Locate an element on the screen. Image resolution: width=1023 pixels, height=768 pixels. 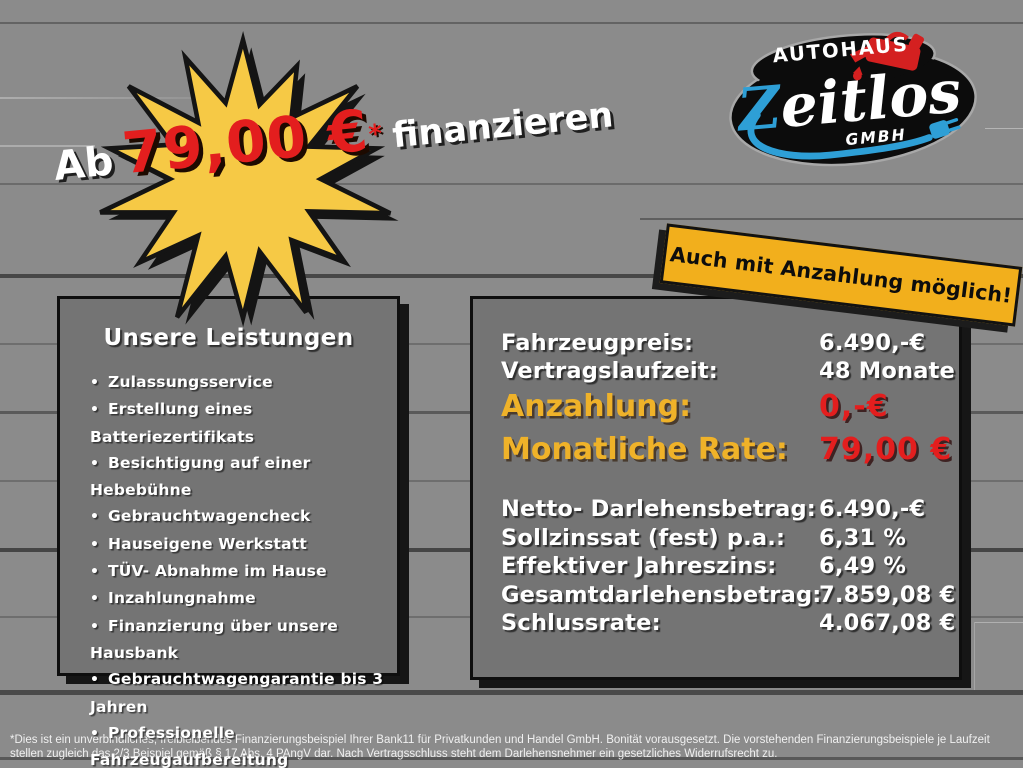
financing-value: 48 Monate is located at coordinates (887, 371).